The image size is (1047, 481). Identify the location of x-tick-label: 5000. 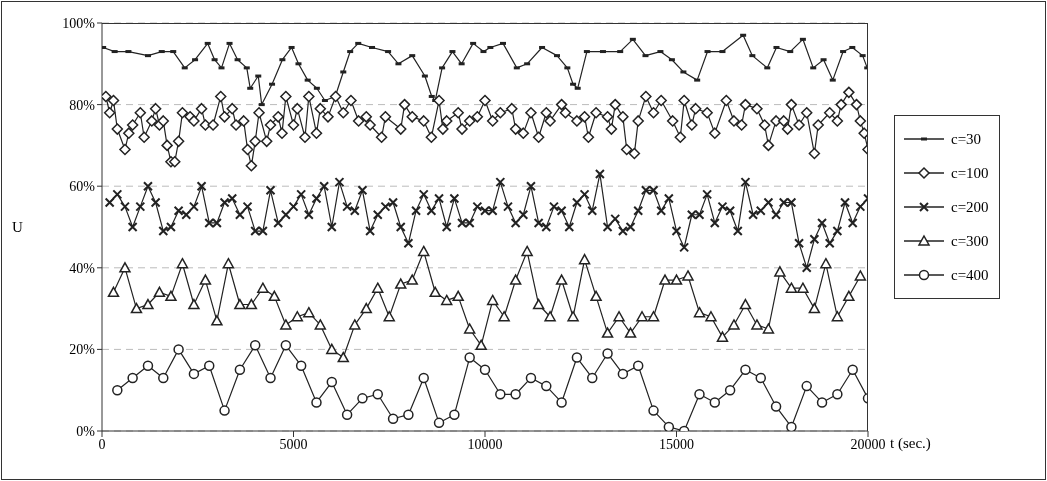
(293, 444).